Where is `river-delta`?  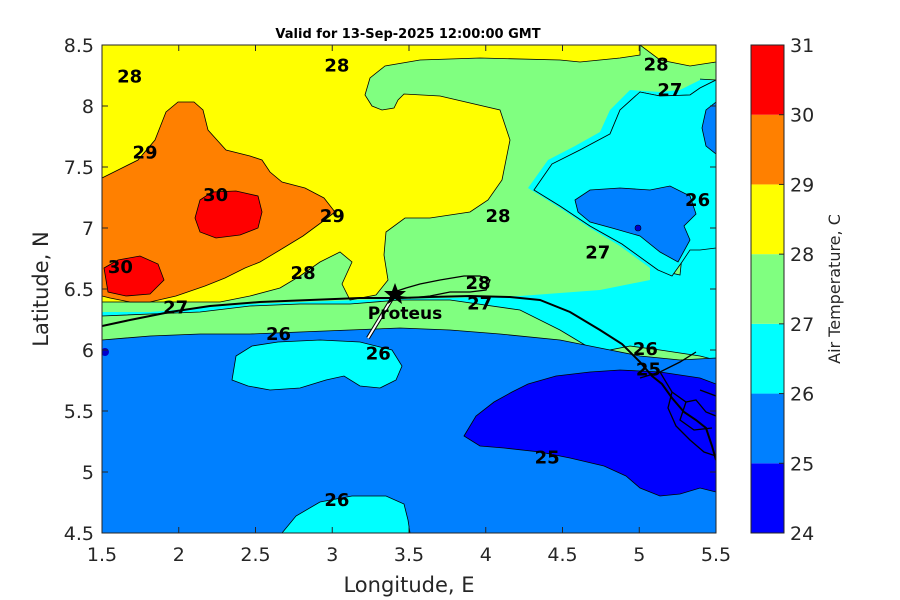 river-delta is located at coordinates (677, 404).